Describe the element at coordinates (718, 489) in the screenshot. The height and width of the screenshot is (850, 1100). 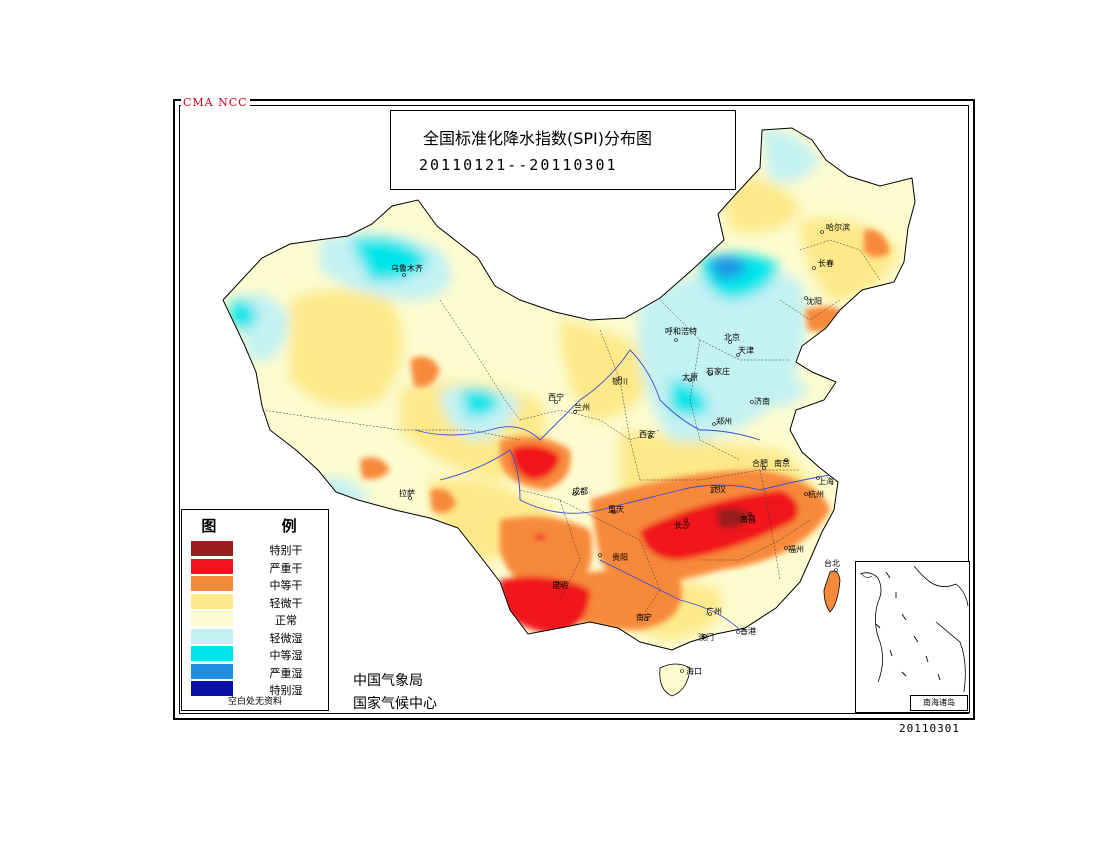
I see `svg-text: 武汉` at that location.